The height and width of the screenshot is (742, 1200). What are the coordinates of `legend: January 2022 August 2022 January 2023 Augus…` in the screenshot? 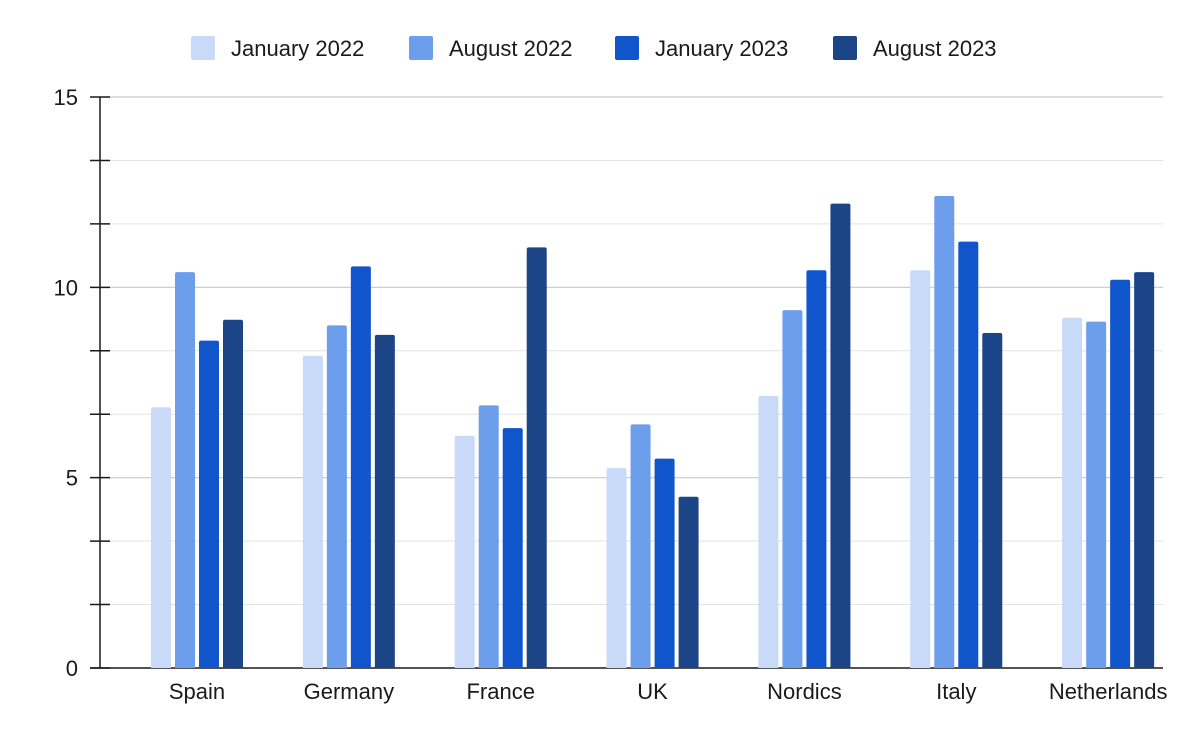 It's located at (594, 48).